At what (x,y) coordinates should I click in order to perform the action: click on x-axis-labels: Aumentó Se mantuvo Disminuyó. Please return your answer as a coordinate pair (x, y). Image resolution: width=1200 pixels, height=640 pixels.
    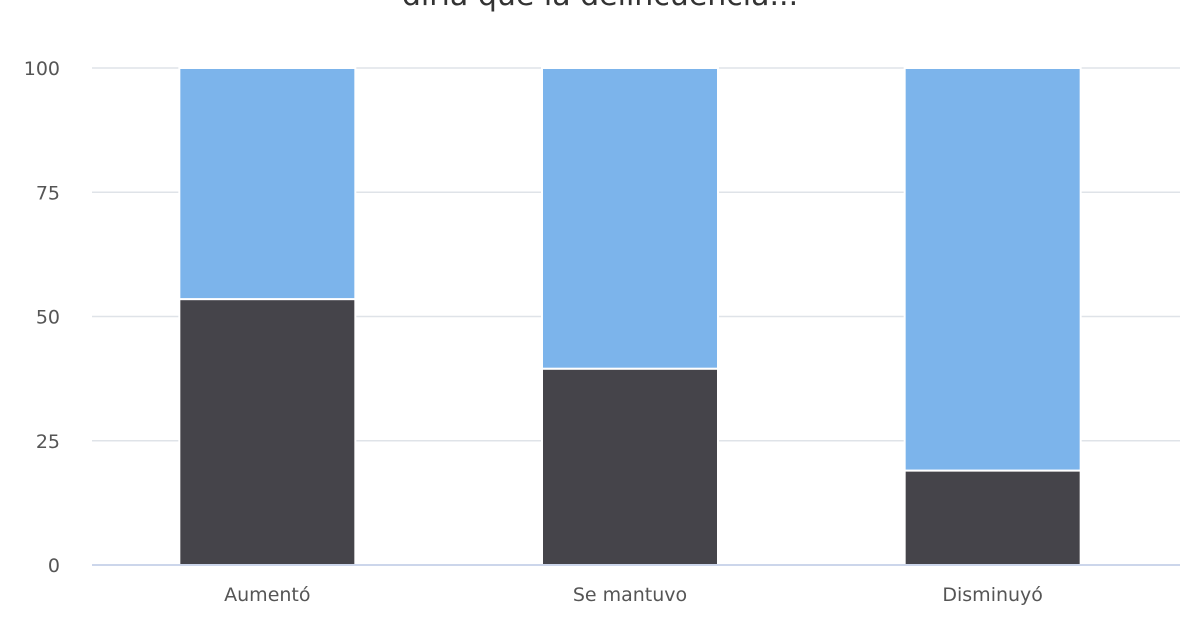
    Looking at the image, I should click on (633, 595).